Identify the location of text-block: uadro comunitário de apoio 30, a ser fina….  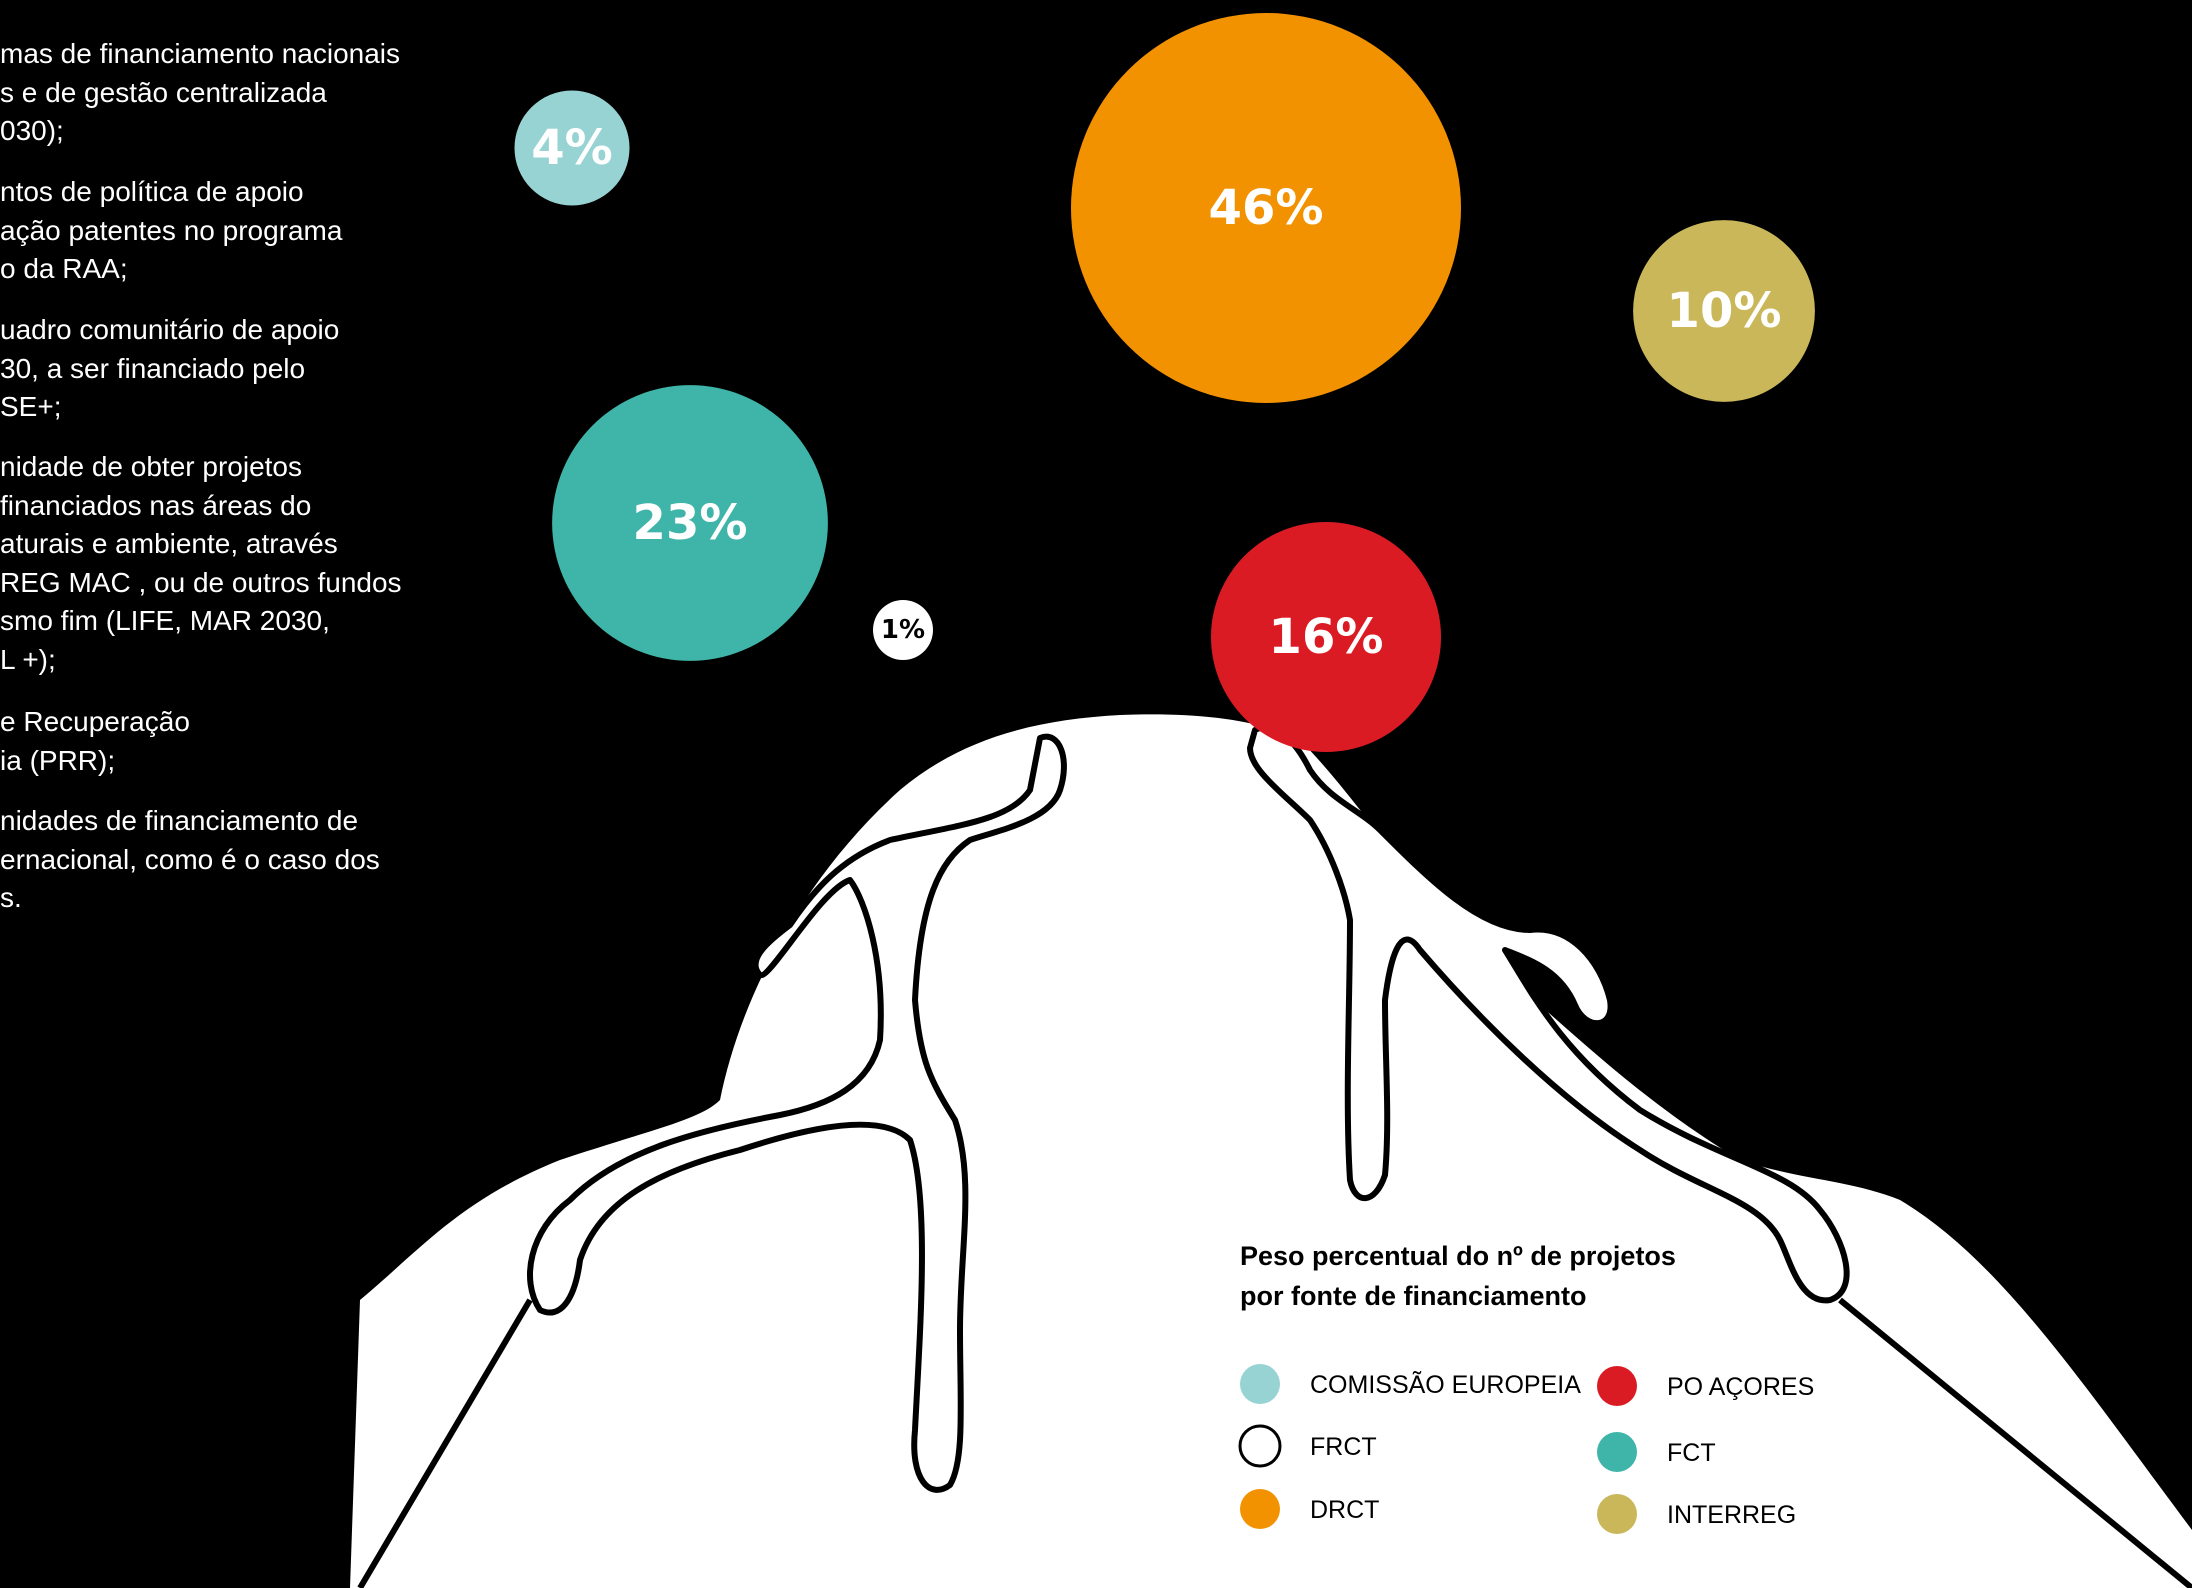
(169, 369).